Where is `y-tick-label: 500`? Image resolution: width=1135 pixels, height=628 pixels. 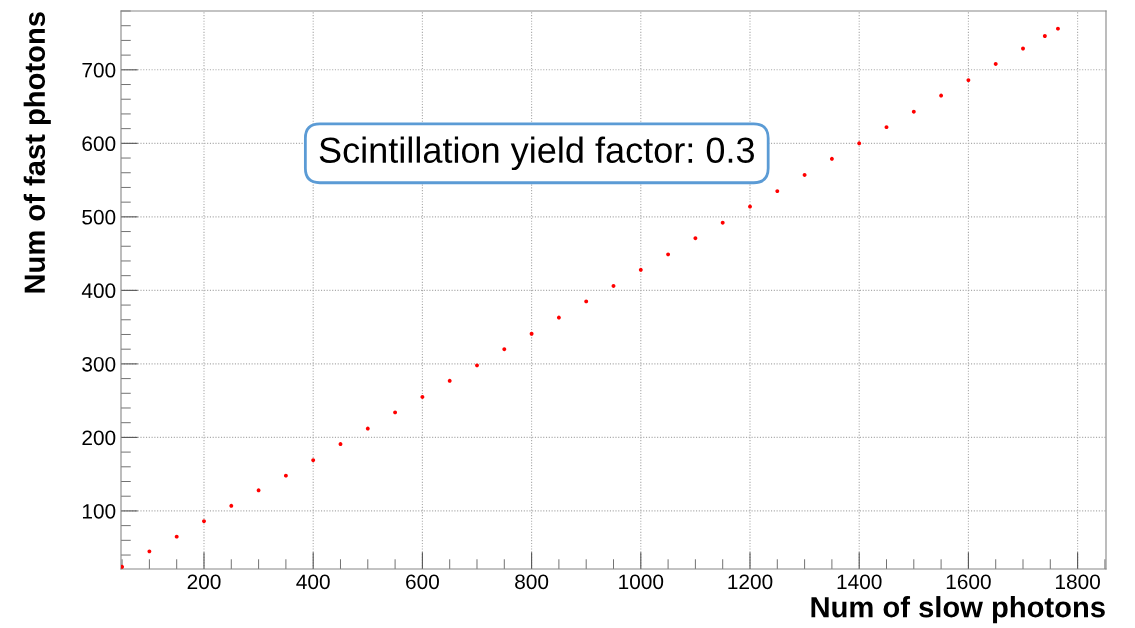
y-tick-label: 500 is located at coordinates (99, 217).